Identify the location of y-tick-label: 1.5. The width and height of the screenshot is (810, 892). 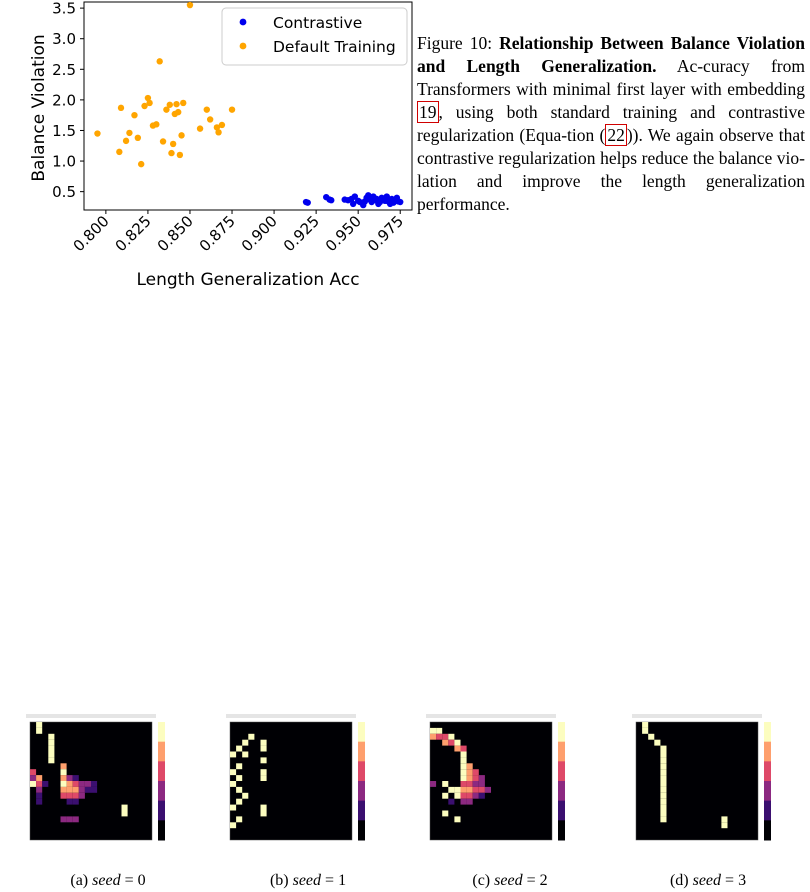
(64, 131).